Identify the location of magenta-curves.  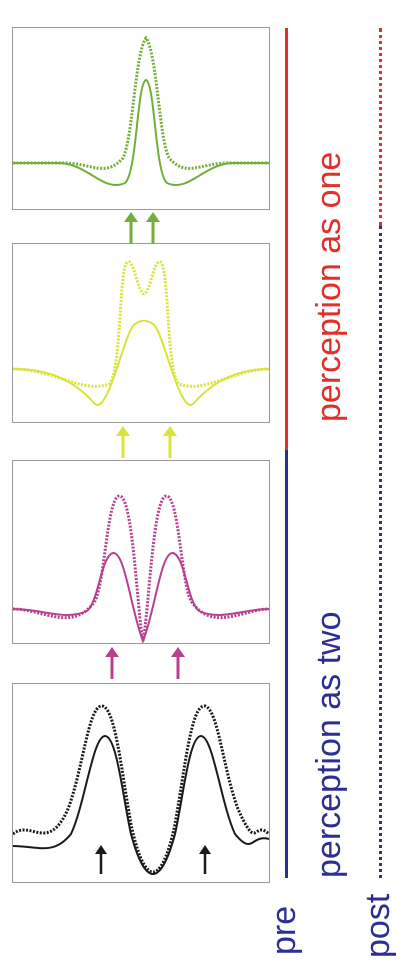
(141, 568).